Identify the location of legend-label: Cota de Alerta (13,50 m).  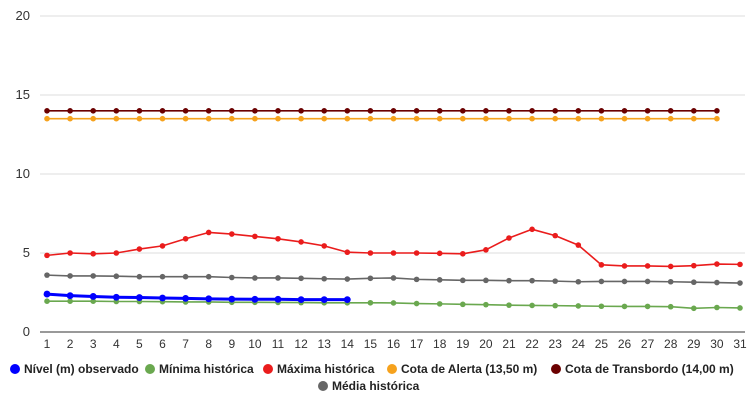
(469, 369).